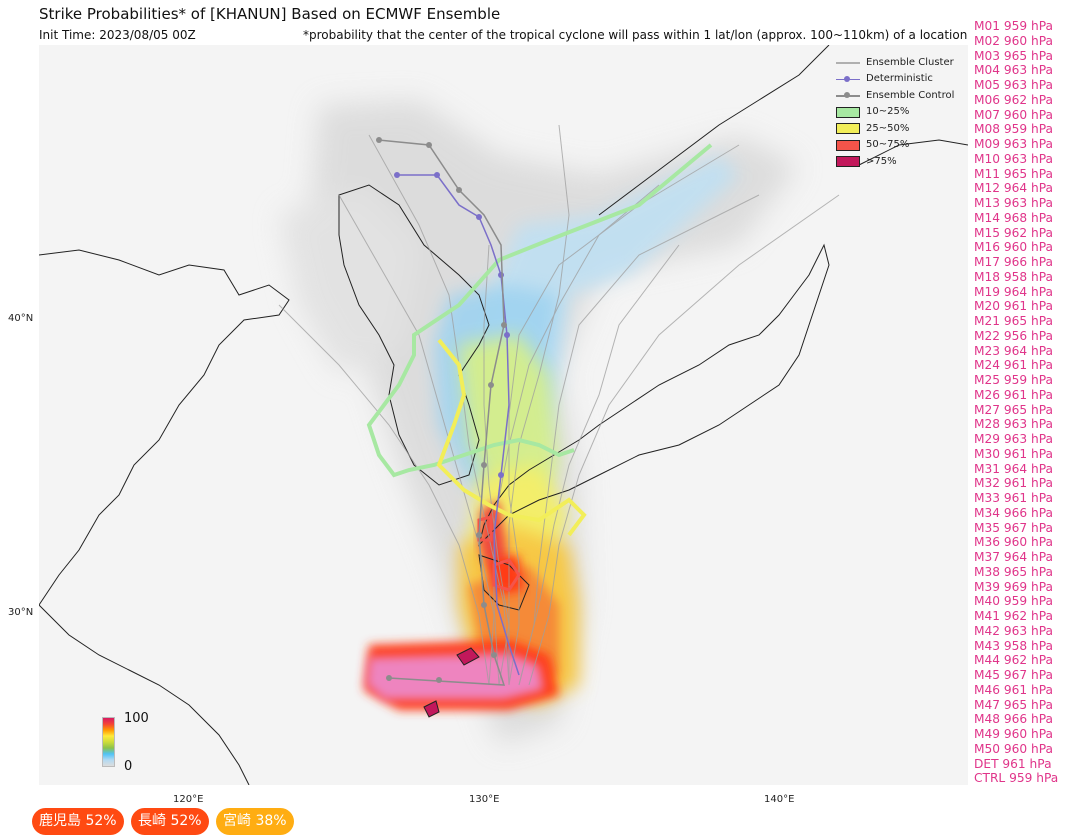  I want to click on member-pressure-item: M39 969 hPa, so click(1014, 586).